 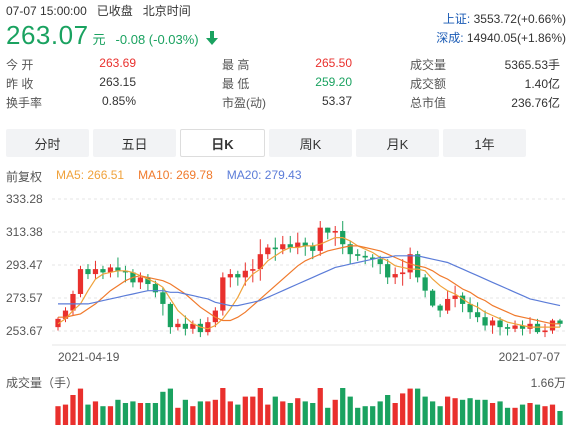 What do you see at coordinates (166, 11) in the screenshot?
I see `timezone-label: 北京时间` at bounding box center [166, 11].